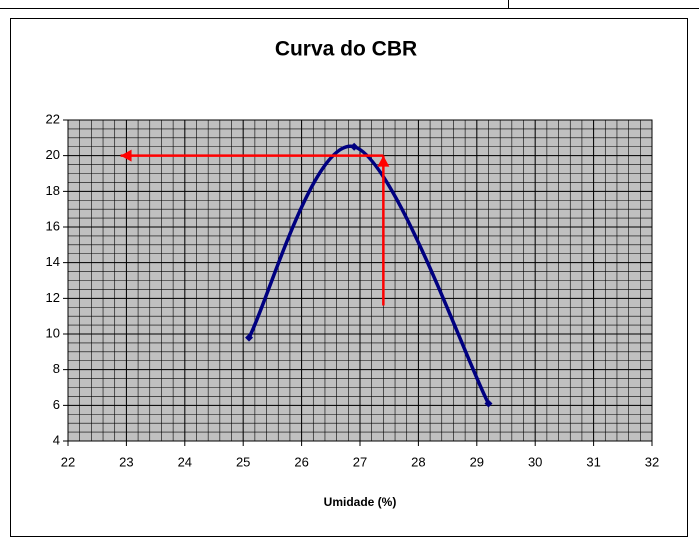 Image resolution: width=699 pixels, height=550 pixels. What do you see at coordinates (477, 461) in the screenshot?
I see `x-tick-label: 29` at bounding box center [477, 461].